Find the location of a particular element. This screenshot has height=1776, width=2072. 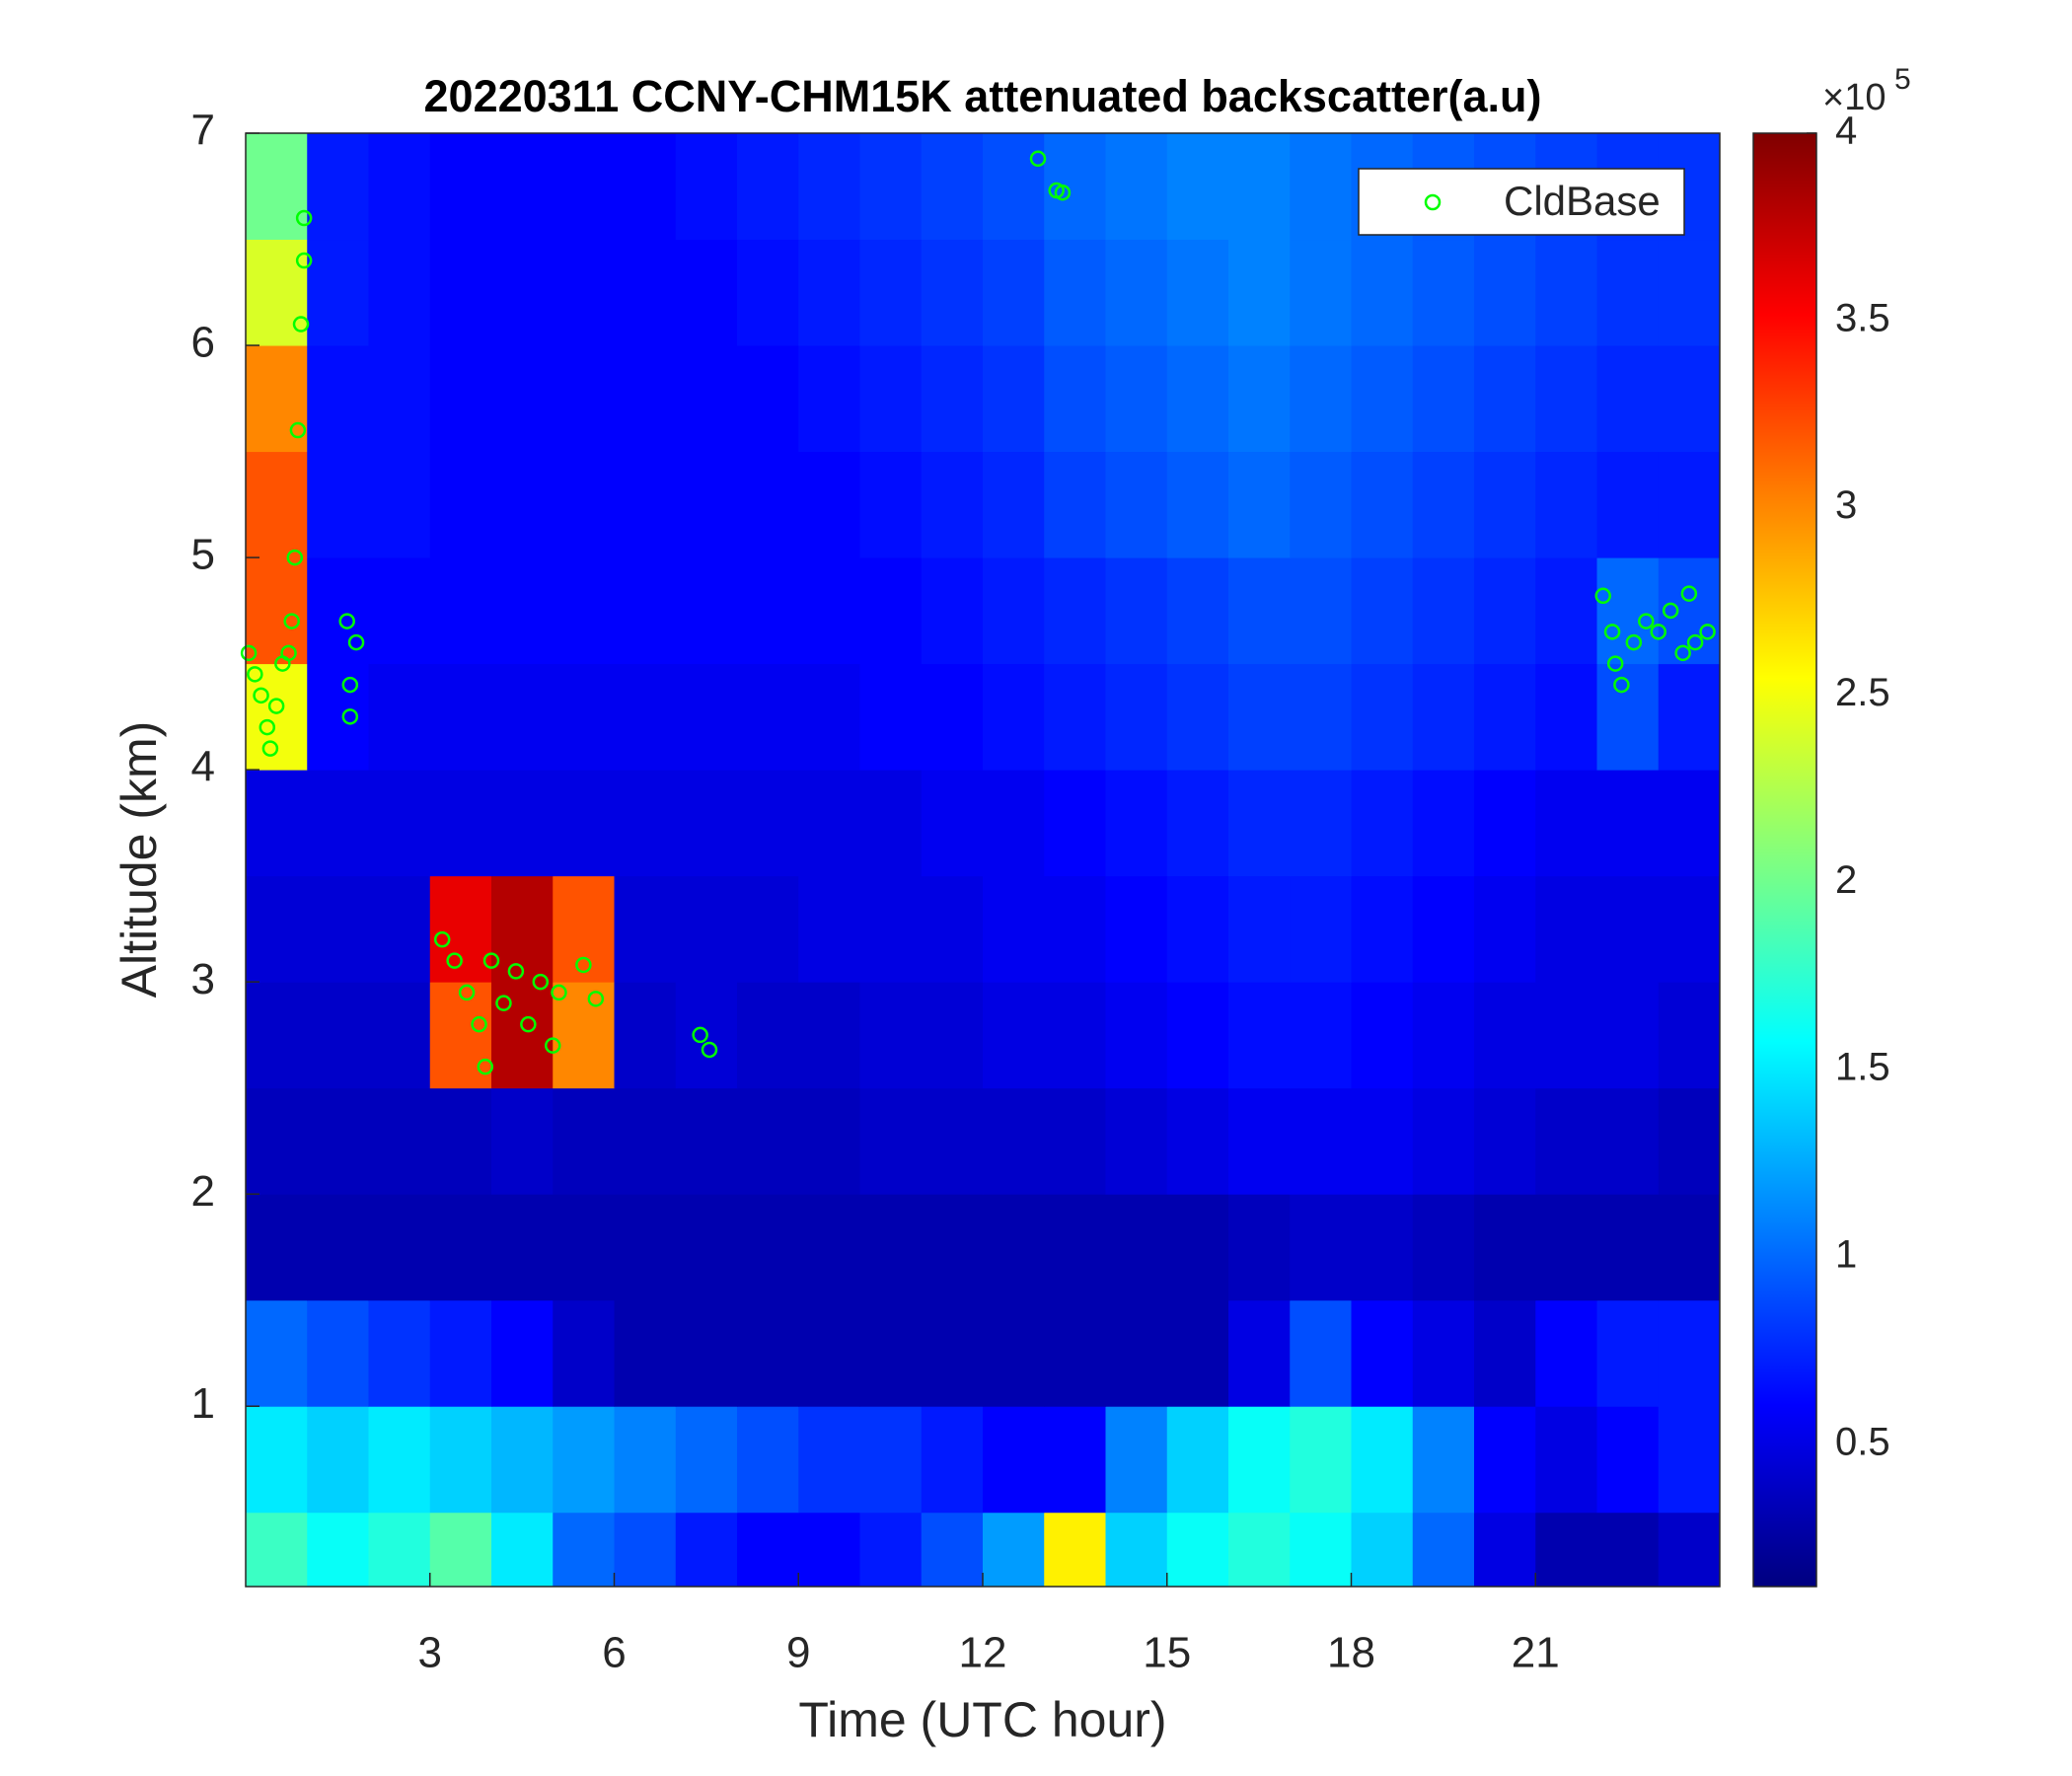

colorbar-tick-label: 3 is located at coordinates (1846, 505).